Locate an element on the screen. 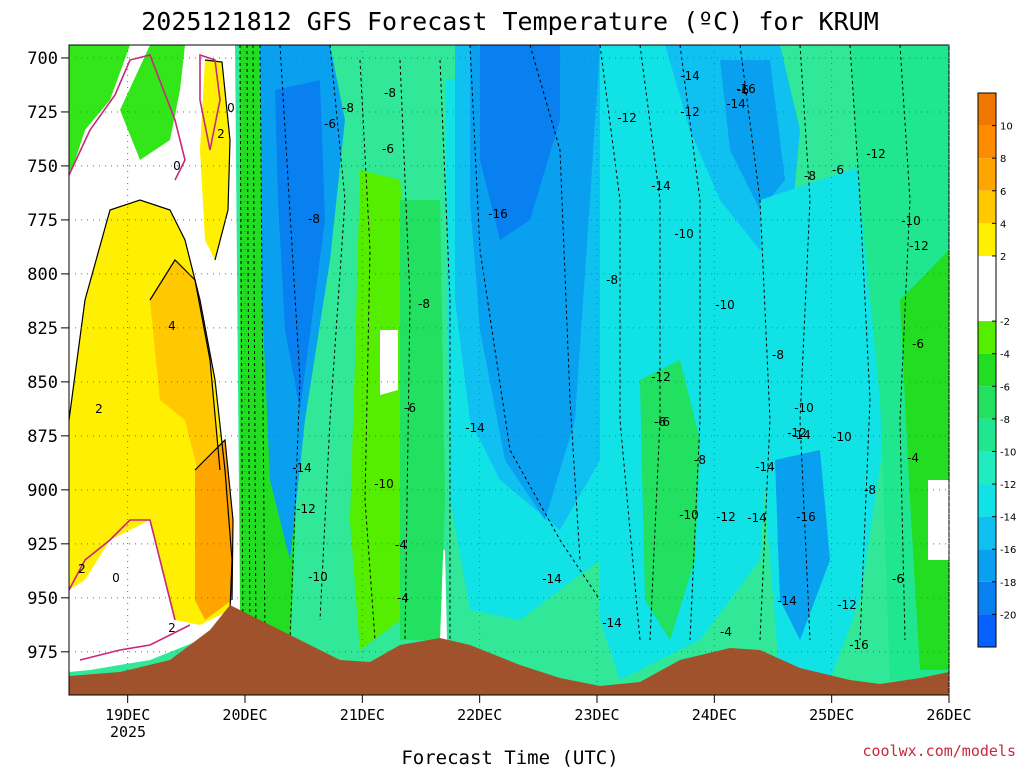  x-tick-label: 22DEC is located at coordinates (479, 715).